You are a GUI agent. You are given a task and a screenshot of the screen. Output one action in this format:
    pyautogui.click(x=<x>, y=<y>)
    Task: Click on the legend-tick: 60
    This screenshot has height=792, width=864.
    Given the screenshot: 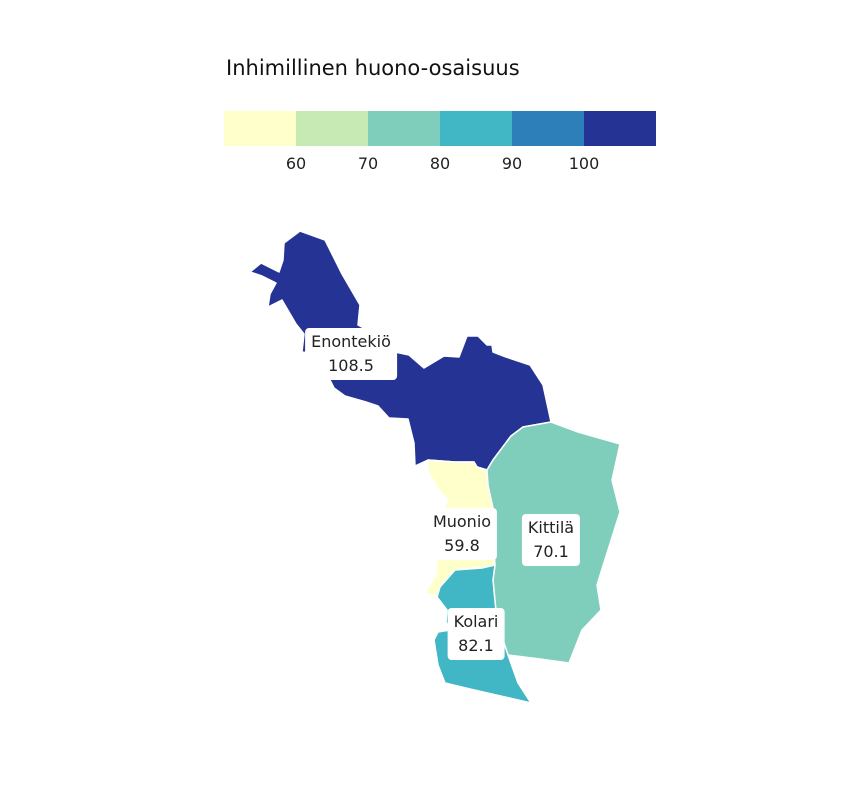 What is the action you would take?
    pyautogui.click(x=296, y=163)
    